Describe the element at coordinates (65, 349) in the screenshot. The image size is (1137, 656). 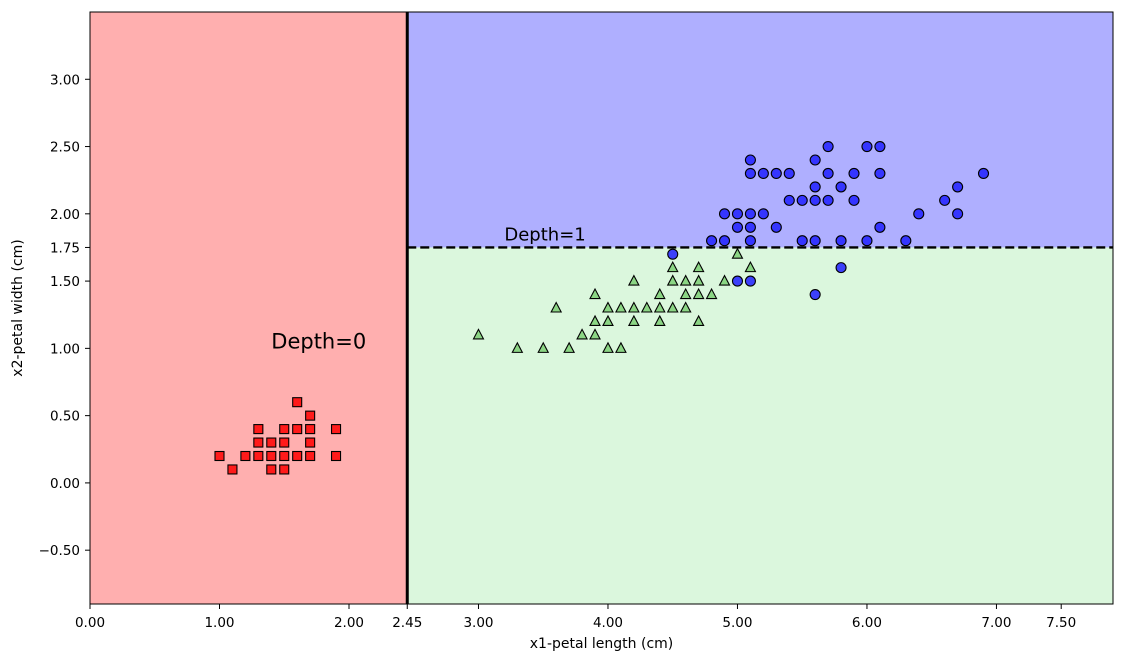
I see `y-tick-label: 1.00` at that location.